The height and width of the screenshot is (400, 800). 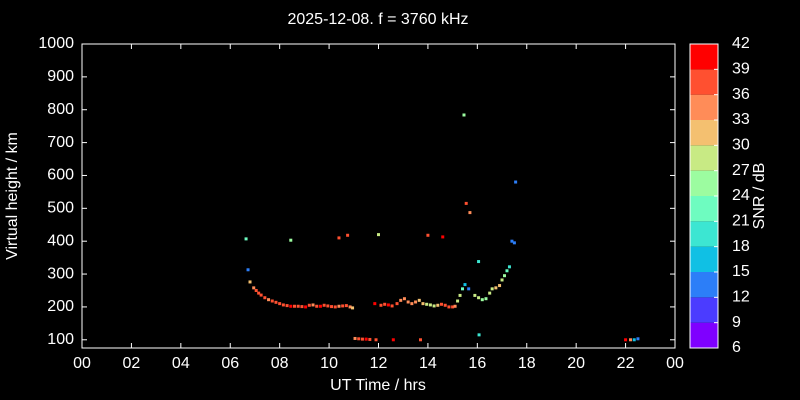 What do you see at coordinates (741, 69) in the screenshot?
I see `colorbar-tick-label: 39` at bounding box center [741, 69].